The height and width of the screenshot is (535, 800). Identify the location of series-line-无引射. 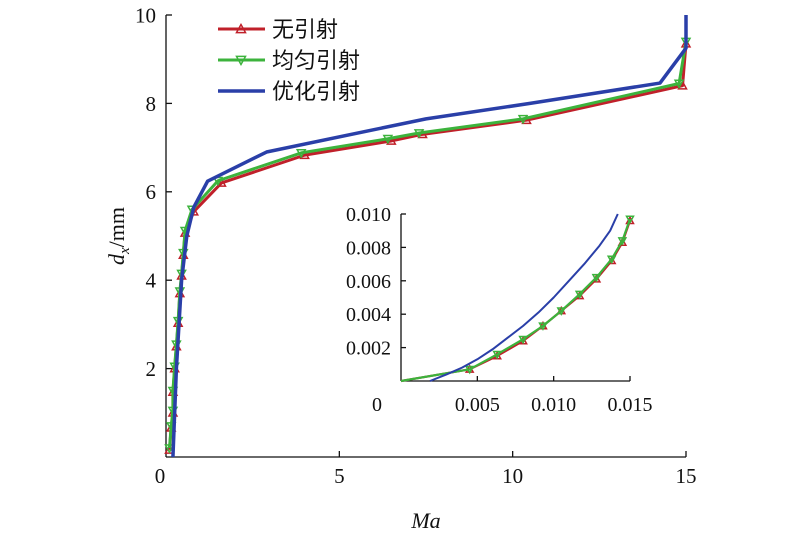
(516, 301).